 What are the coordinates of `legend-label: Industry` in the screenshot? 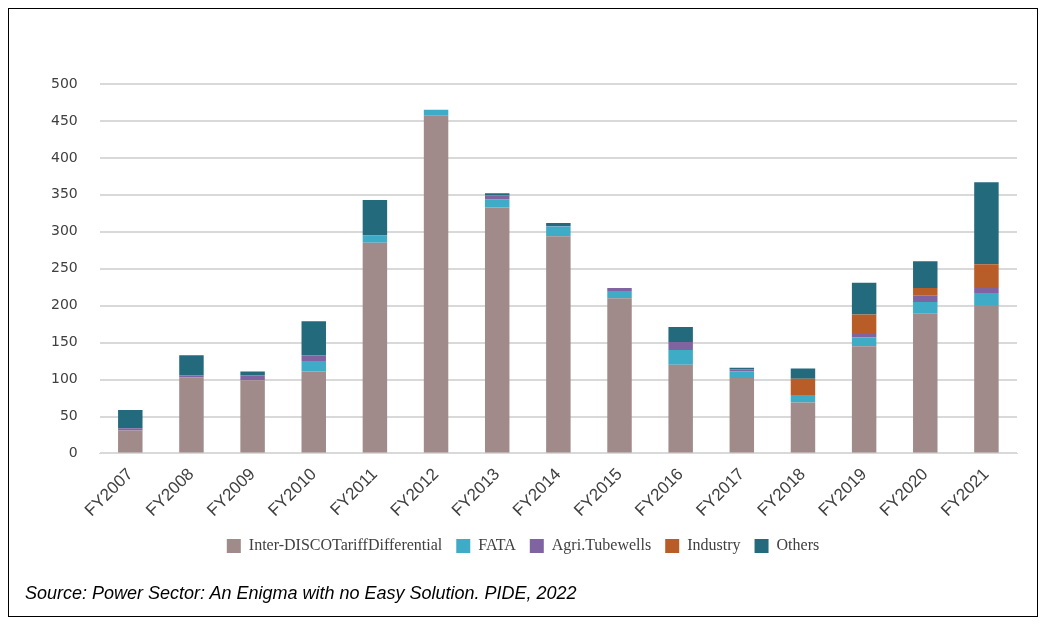 It's located at (714, 545).